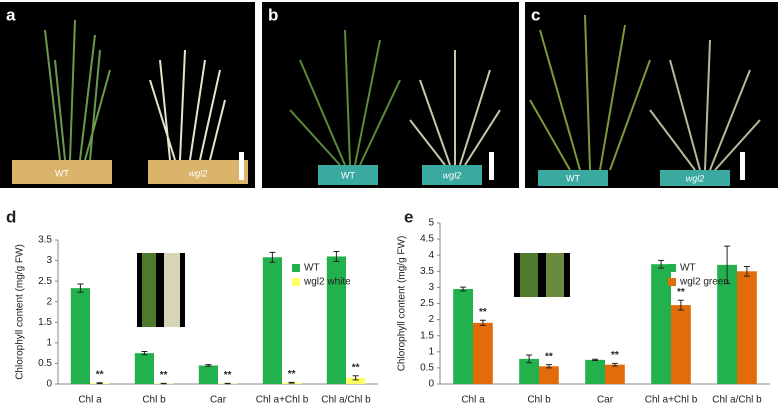 The image size is (778, 411). I want to click on y-tick-label: 4.5, so click(427, 239).